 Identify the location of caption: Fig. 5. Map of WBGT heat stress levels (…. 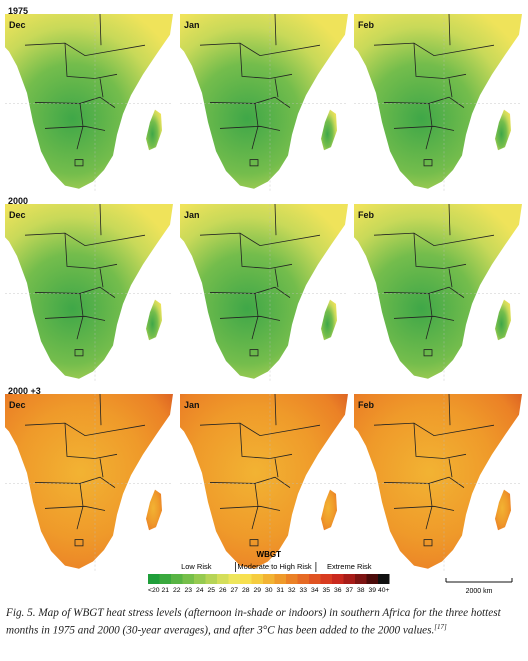
(264, 622).